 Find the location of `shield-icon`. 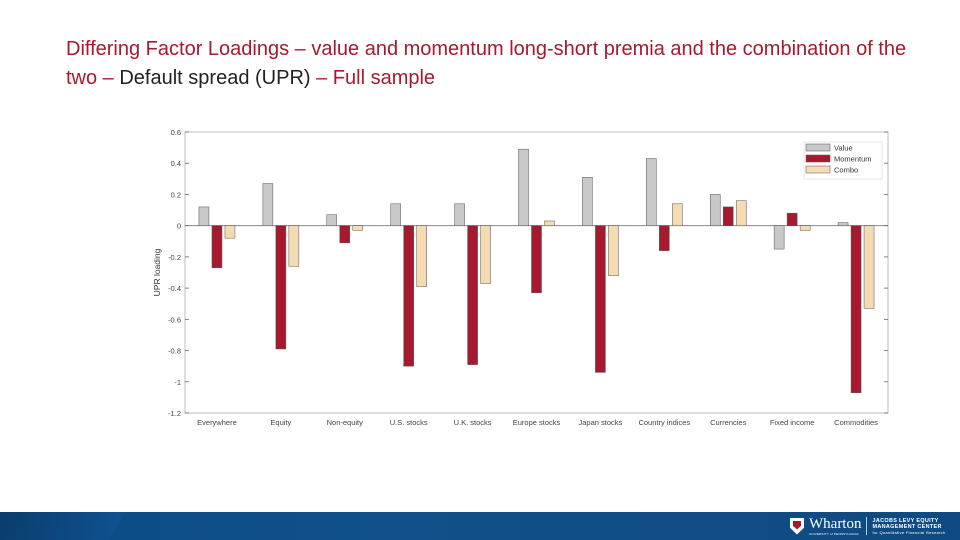

shield-icon is located at coordinates (797, 526).